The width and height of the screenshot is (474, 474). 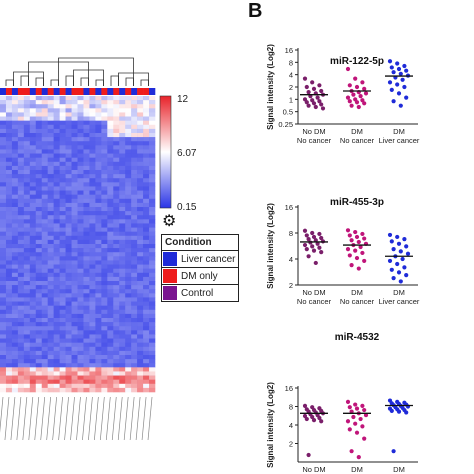 I want to click on legend-label: DM only, so click(x=199, y=276).